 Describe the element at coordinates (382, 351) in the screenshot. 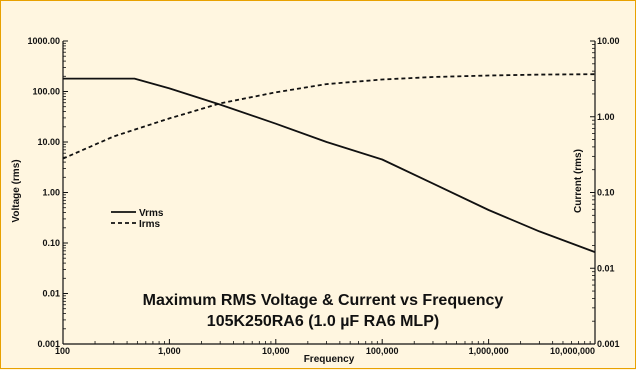

I see `x-tick-label: 100,000` at that location.